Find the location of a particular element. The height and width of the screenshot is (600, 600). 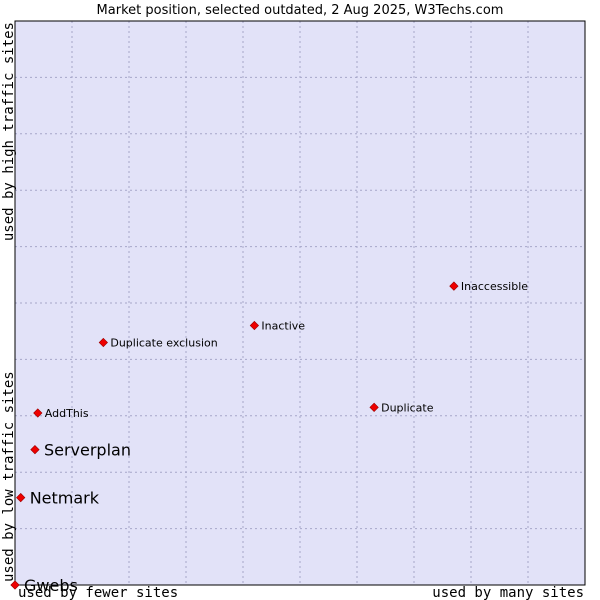

y-axis-label-top: used by high traffic sites is located at coordinates (9, 131).